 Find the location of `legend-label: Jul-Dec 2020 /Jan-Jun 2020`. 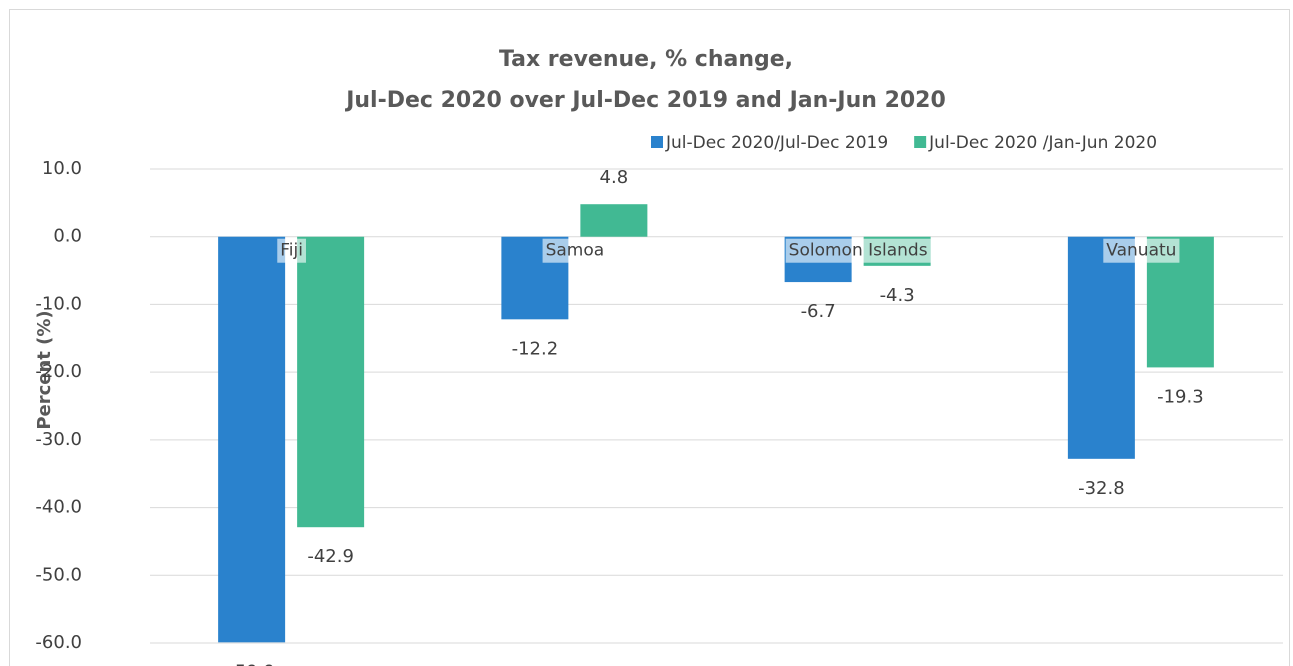

legend-label: Jul-Dec 2020 /Jan-Jun 2020 is located at coordinates (1042, 143).